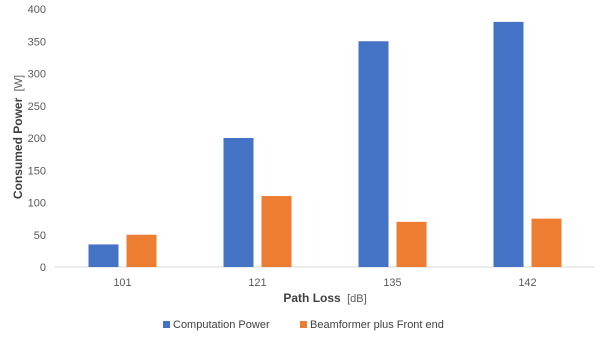 The image size is (605, 337). Describe the element at coordinates (37, 107) in the screenshot. I see `y-tick-label: 250` at that location.